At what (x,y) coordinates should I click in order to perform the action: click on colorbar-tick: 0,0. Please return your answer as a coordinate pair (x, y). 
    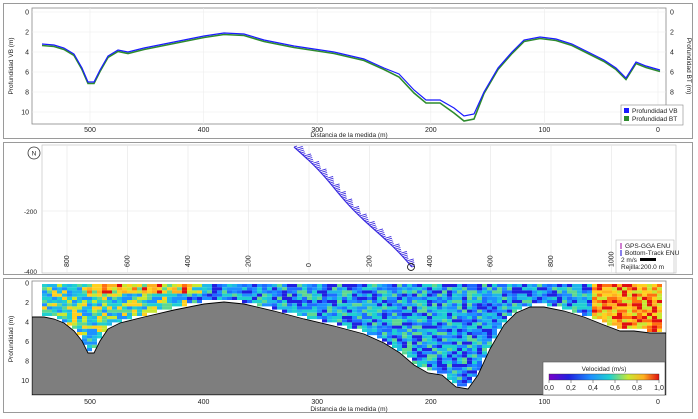
    Looking at the image, I should click on (549, 388).